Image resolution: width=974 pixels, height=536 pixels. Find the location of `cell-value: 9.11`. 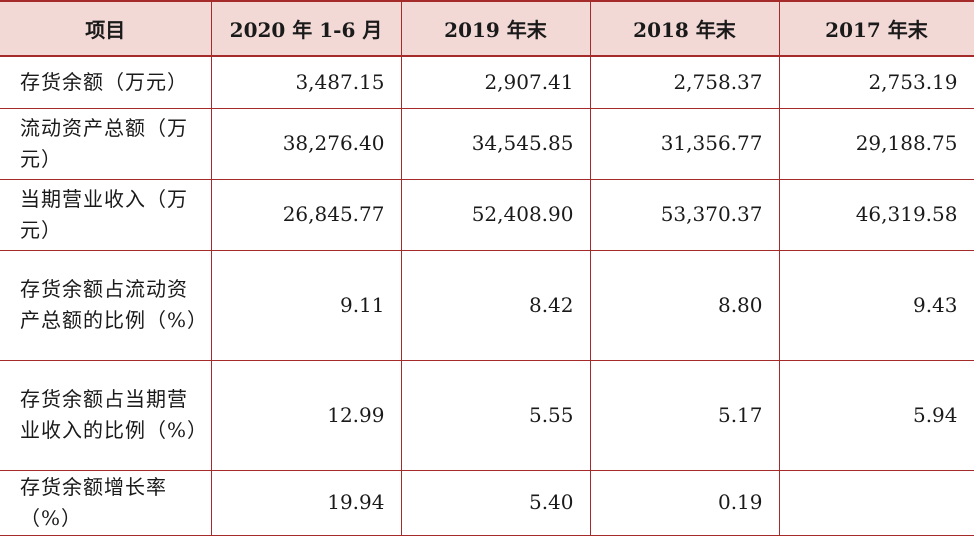

cell-value: 9.11 is located at coordinates (306, 305).